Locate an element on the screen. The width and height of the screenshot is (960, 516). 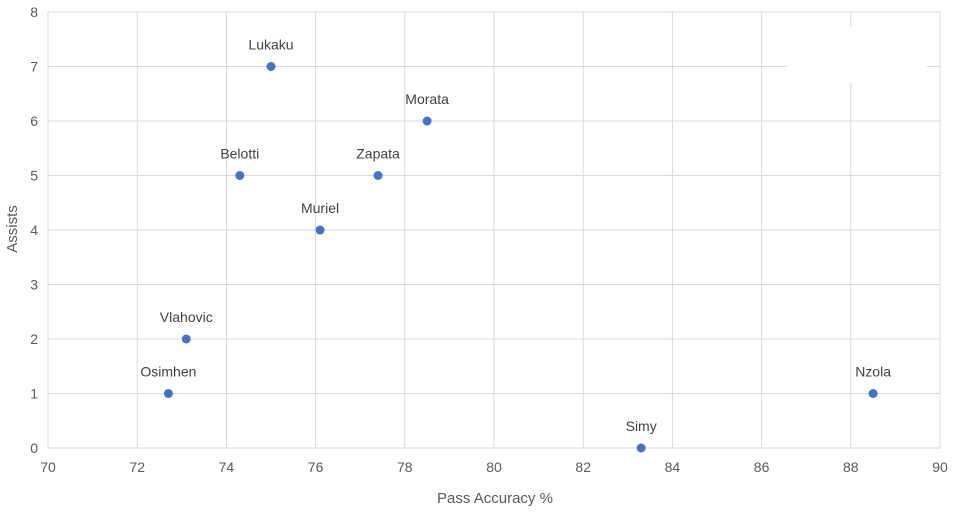
data-point-label: Simy is located at coordinates (641, 426).